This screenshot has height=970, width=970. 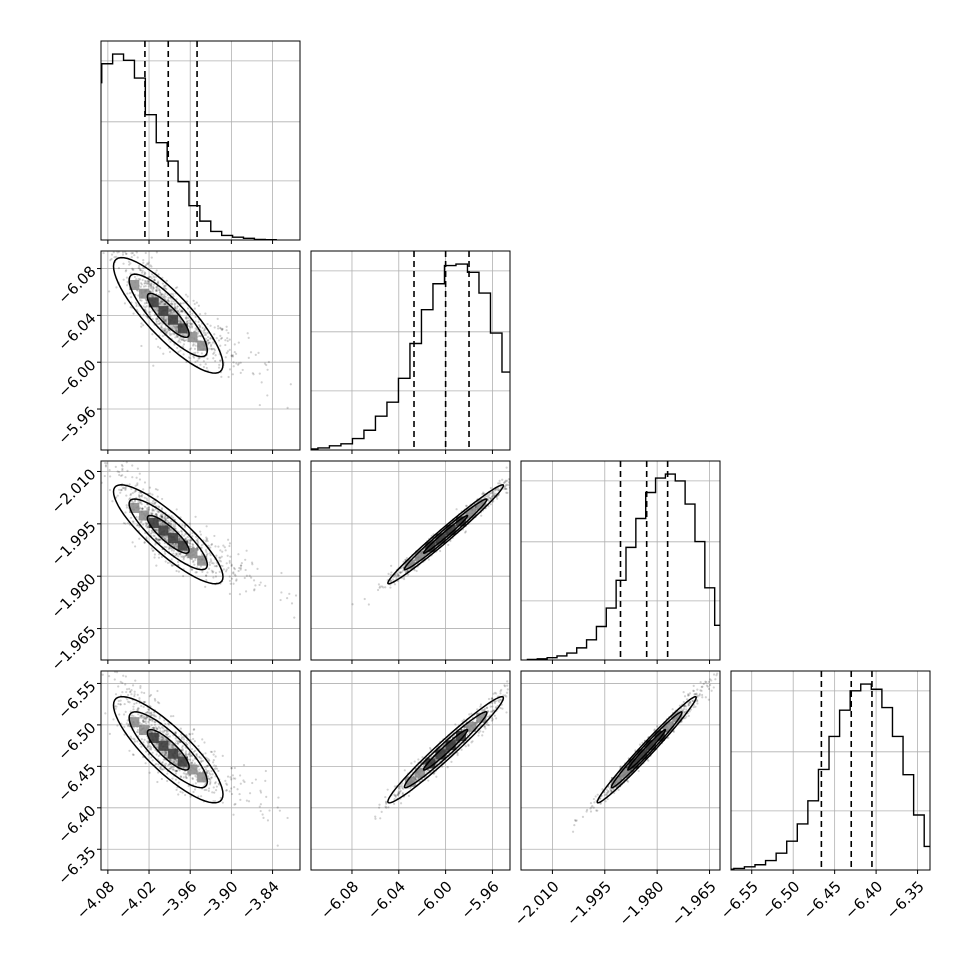 I want to click on density-cell, so click(x=202, y=777).